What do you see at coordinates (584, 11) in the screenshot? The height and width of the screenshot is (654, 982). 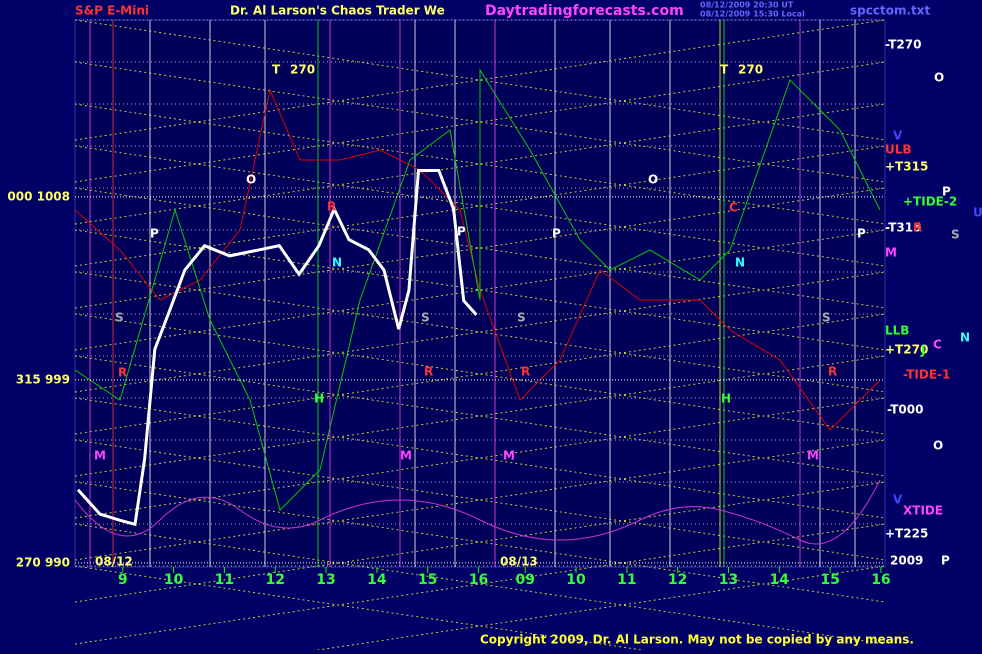 I see `site: Daytradingforecasts.com` at bounding box center [584, 11].